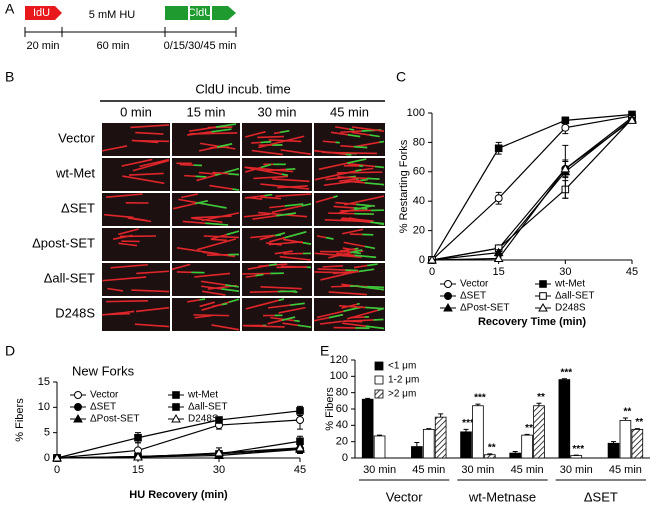 This screenshot has height=517, width=669. Describe the element at coordinates (416, 113) in the screenshot. I see `y-tick-label: 100` at that location.